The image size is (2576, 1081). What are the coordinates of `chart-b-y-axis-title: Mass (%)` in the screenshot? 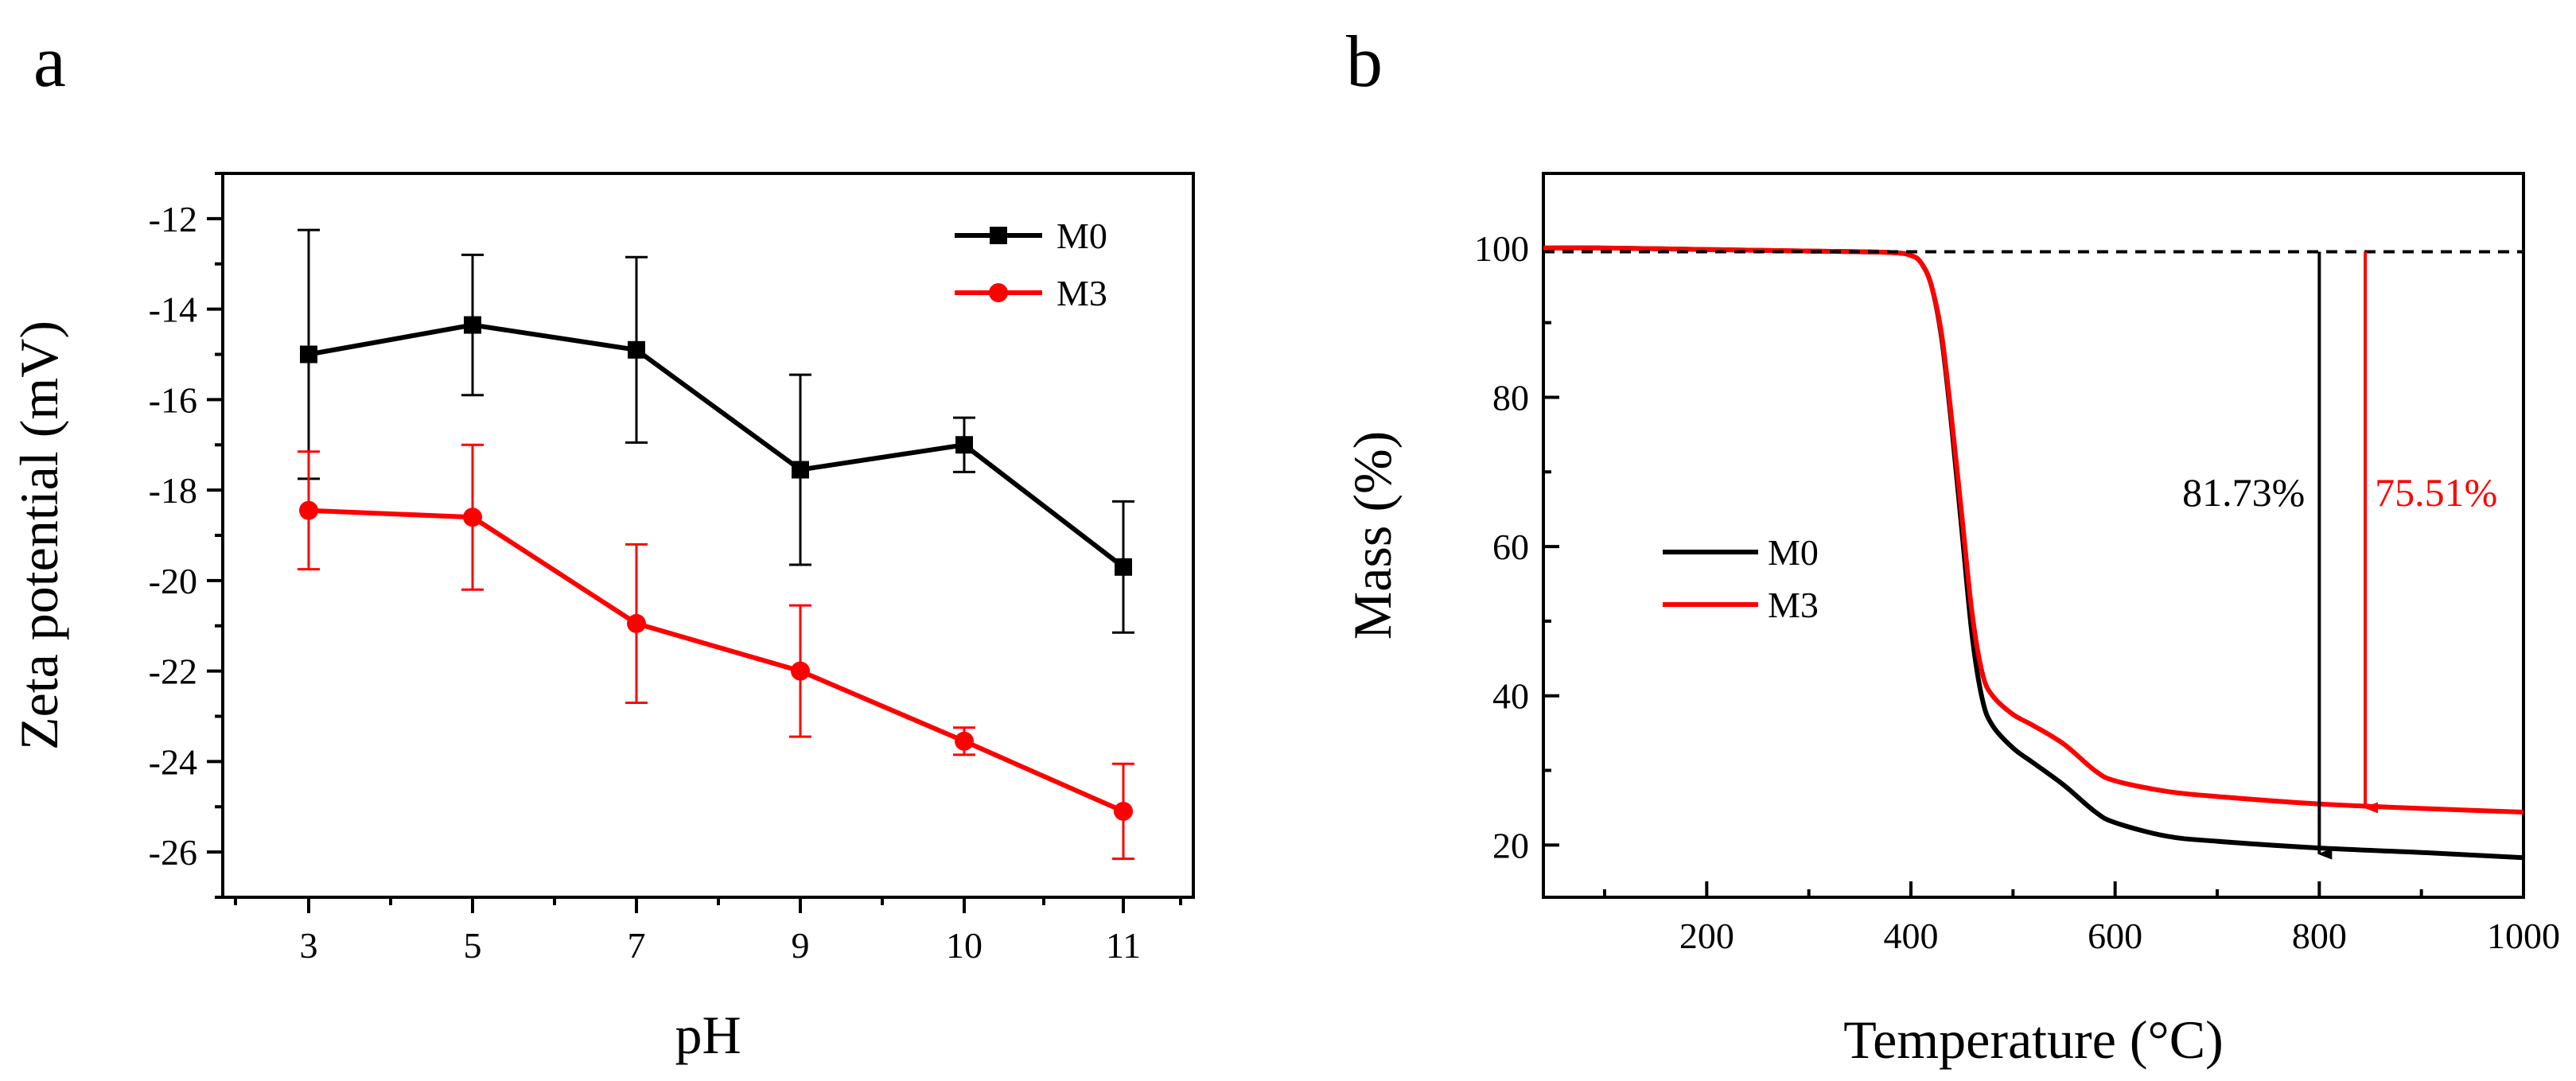 It's located at (1373, 535).